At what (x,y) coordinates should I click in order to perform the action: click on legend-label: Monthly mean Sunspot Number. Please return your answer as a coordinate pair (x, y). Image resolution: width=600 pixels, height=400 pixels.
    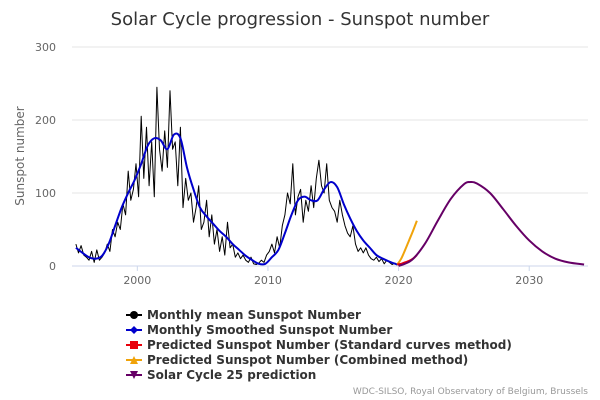
    Looking at the image, I should click on (254, 315).